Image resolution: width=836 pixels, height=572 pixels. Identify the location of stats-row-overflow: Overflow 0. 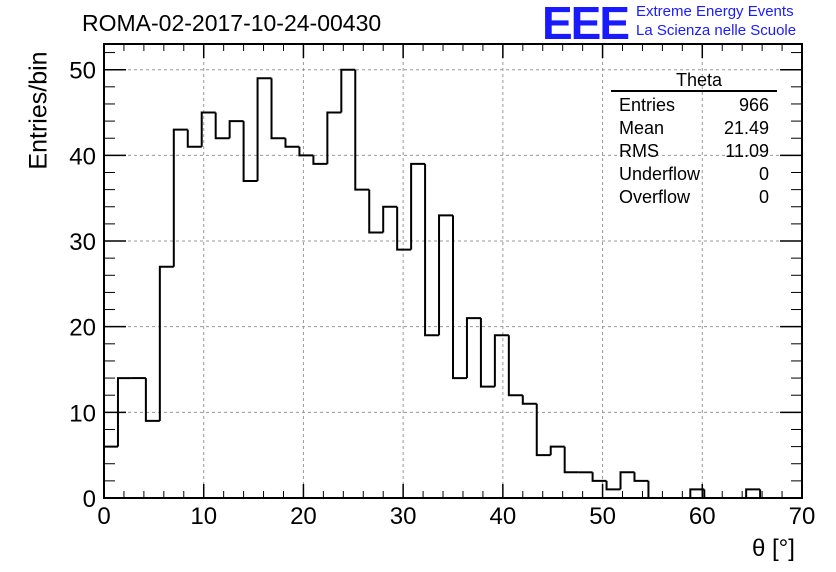
(694, 197).